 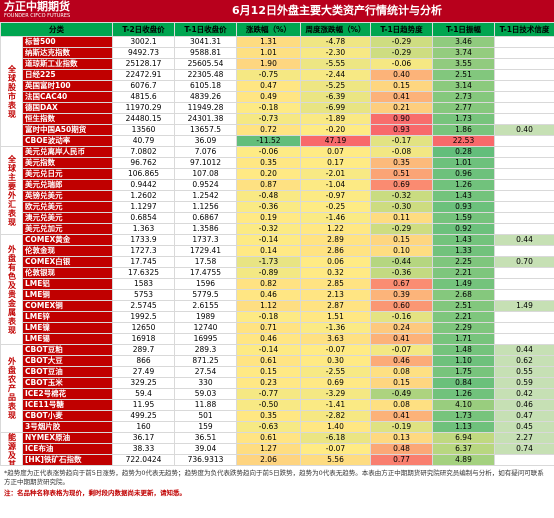 What do you see at coordinates (67, 196) in the screenshot?
I see `asset-name: 英镑兑美元` at bounding box center [67, 196].